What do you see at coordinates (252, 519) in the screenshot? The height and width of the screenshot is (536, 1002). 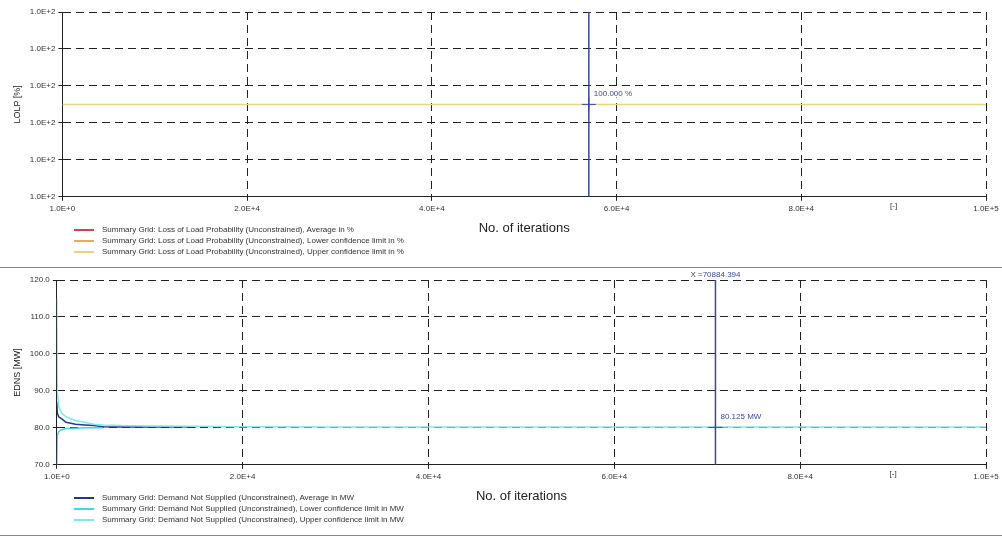 I see `legend-label: Summary Grid: Demand Not Supplied (Unconstrained), Upper confidence limit in MW` at bounding box center [252, 519].